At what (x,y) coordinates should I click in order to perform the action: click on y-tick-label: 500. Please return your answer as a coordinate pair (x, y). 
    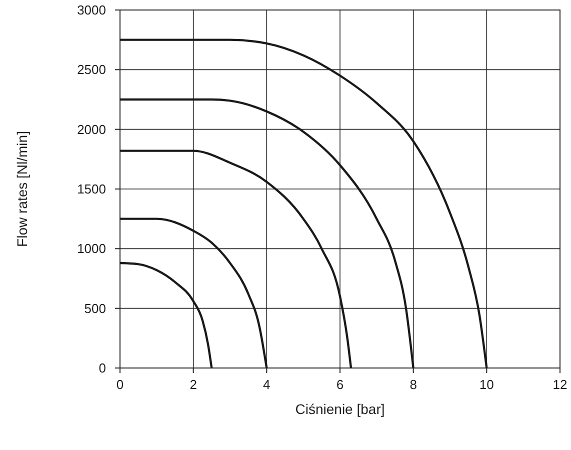
    Looking at the image, I should click on (95, 308).